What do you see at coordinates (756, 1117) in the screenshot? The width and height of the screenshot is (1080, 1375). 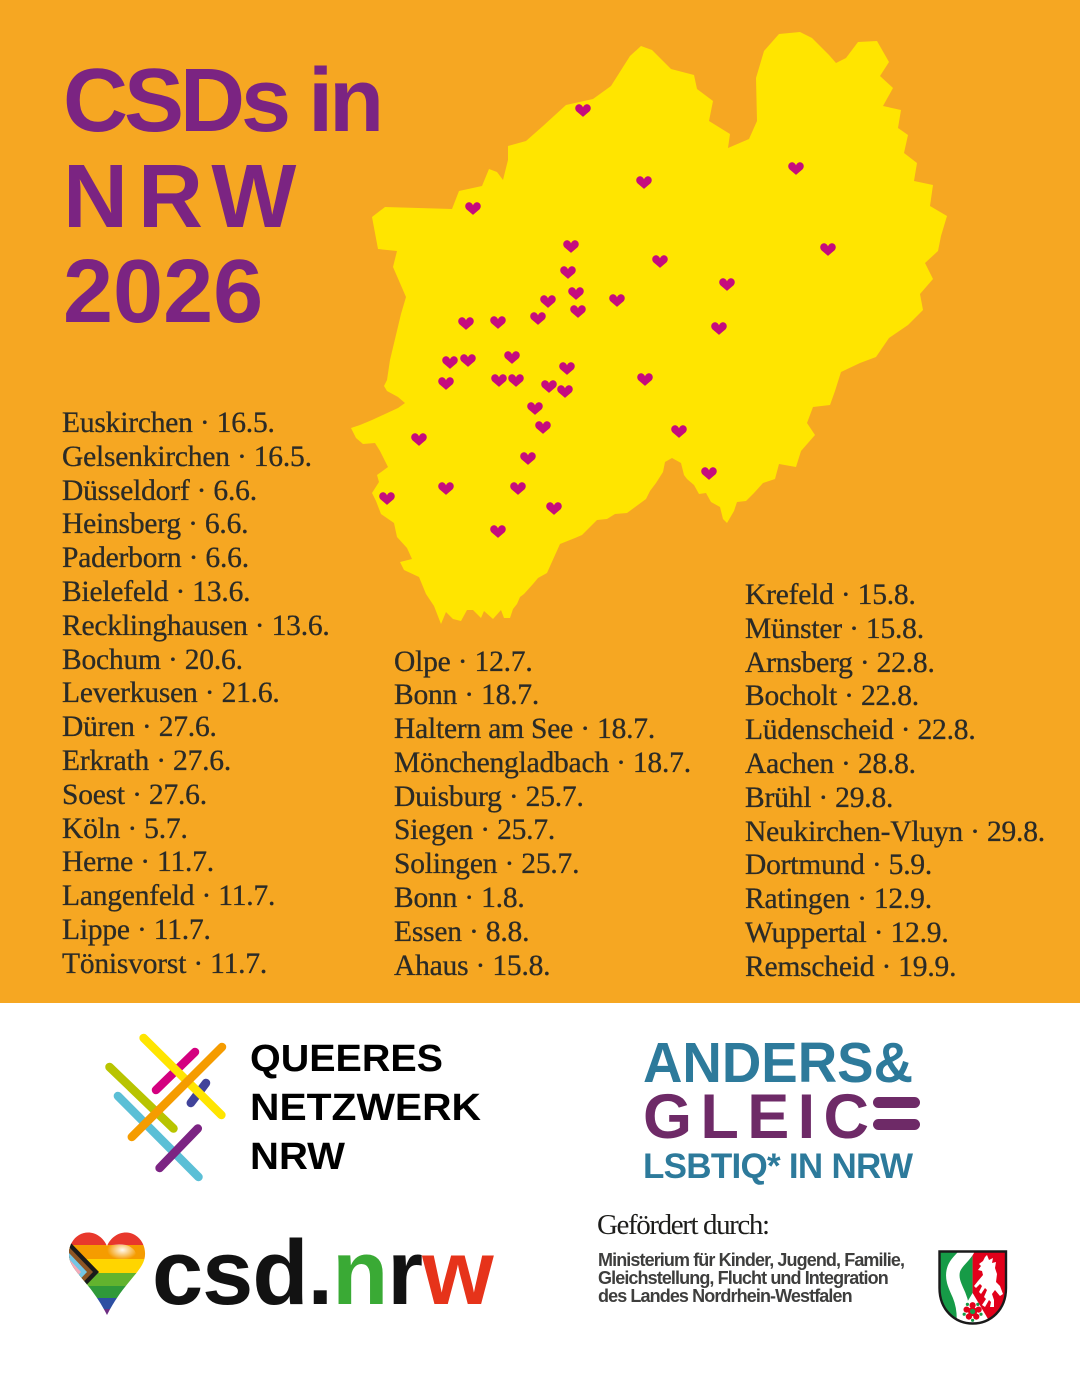 I see `svg-text: GLEIC` at bounding box center [756, 1117].